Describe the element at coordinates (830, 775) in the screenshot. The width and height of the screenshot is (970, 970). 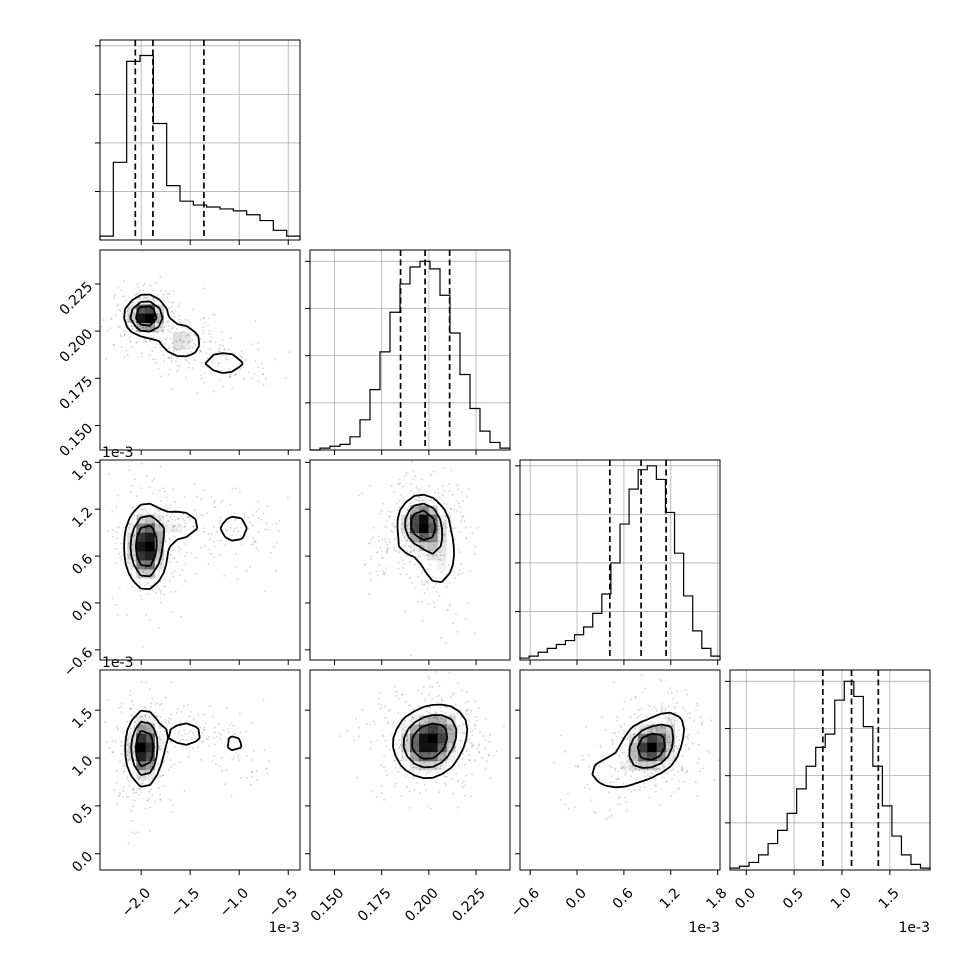
I see `hist-outline-p3` at that location.